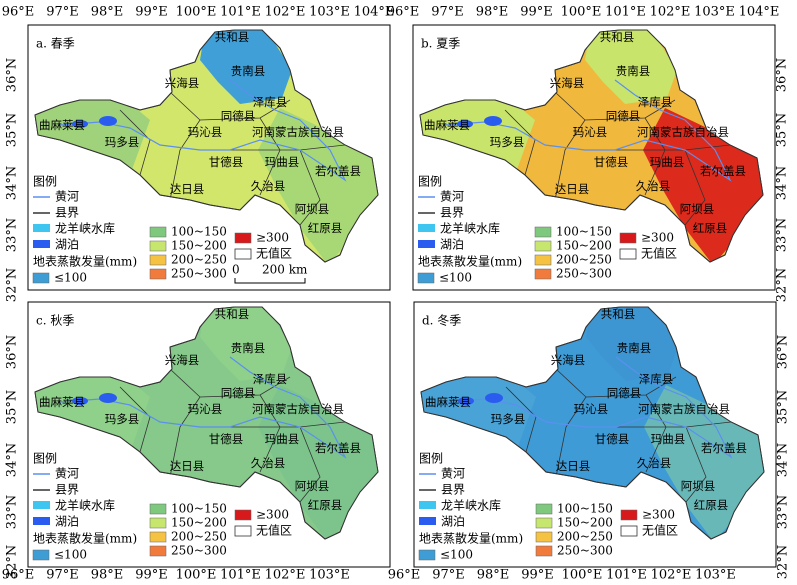 This screenshot has width=797, height=585. What do you see at coordinates (12, 130) in the screenshot?
I see `y-tick-label: 35°N` at bounding box center [12, 130].